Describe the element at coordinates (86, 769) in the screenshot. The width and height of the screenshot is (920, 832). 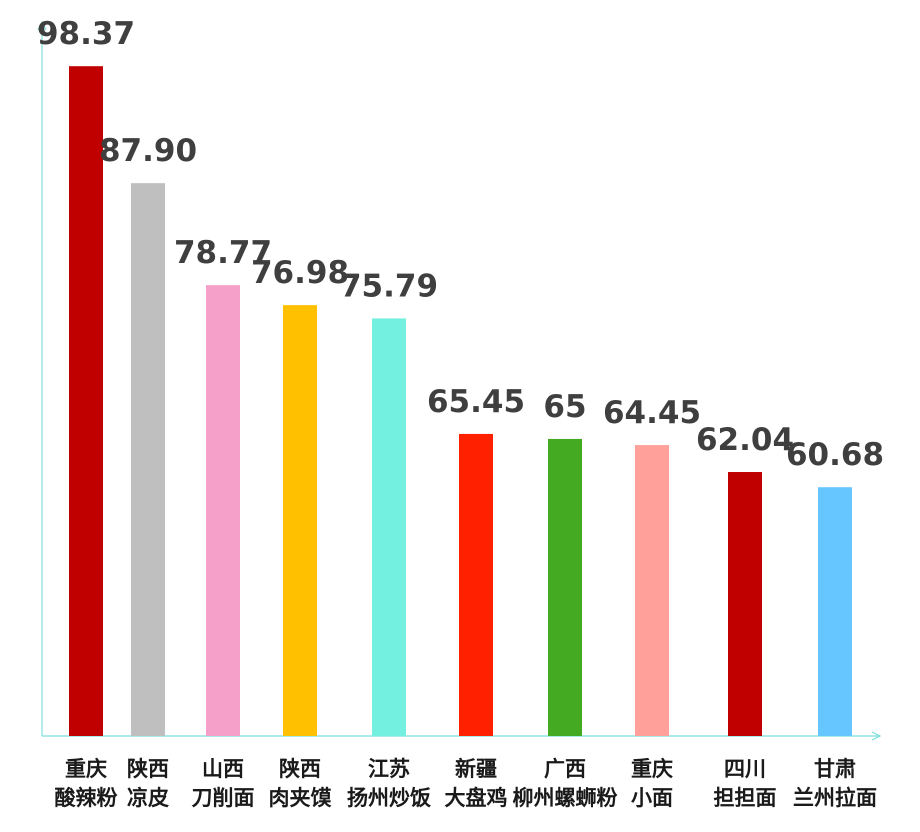
I see `category-label-1-line-1: 重庆` at that location.